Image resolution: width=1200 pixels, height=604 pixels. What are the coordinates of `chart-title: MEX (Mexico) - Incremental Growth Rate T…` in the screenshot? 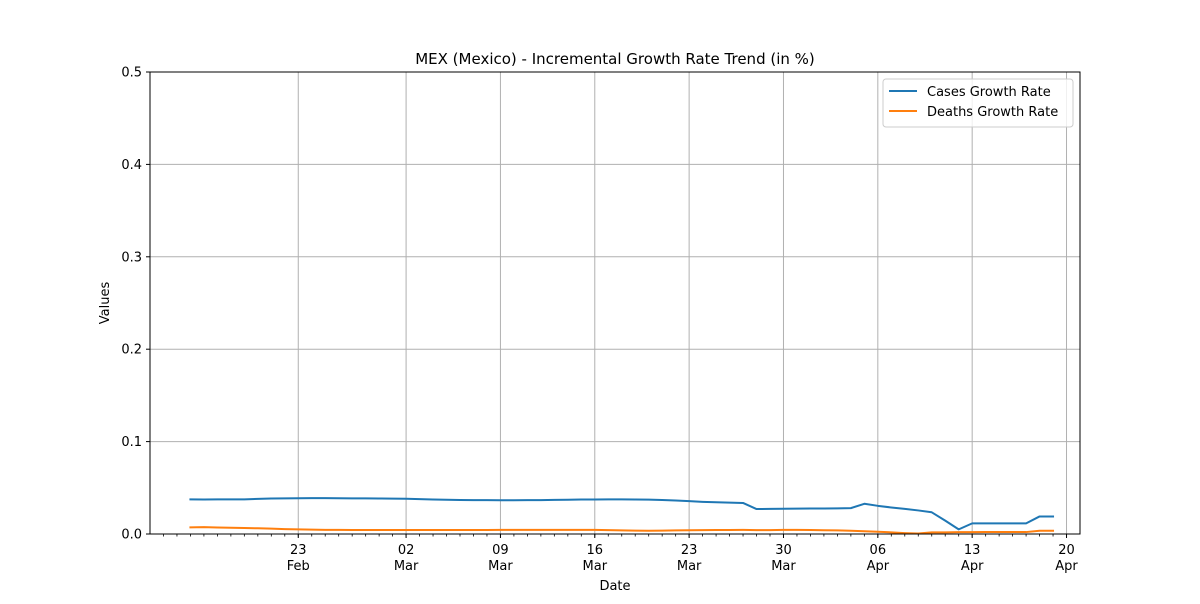 It's located at (615, 59).